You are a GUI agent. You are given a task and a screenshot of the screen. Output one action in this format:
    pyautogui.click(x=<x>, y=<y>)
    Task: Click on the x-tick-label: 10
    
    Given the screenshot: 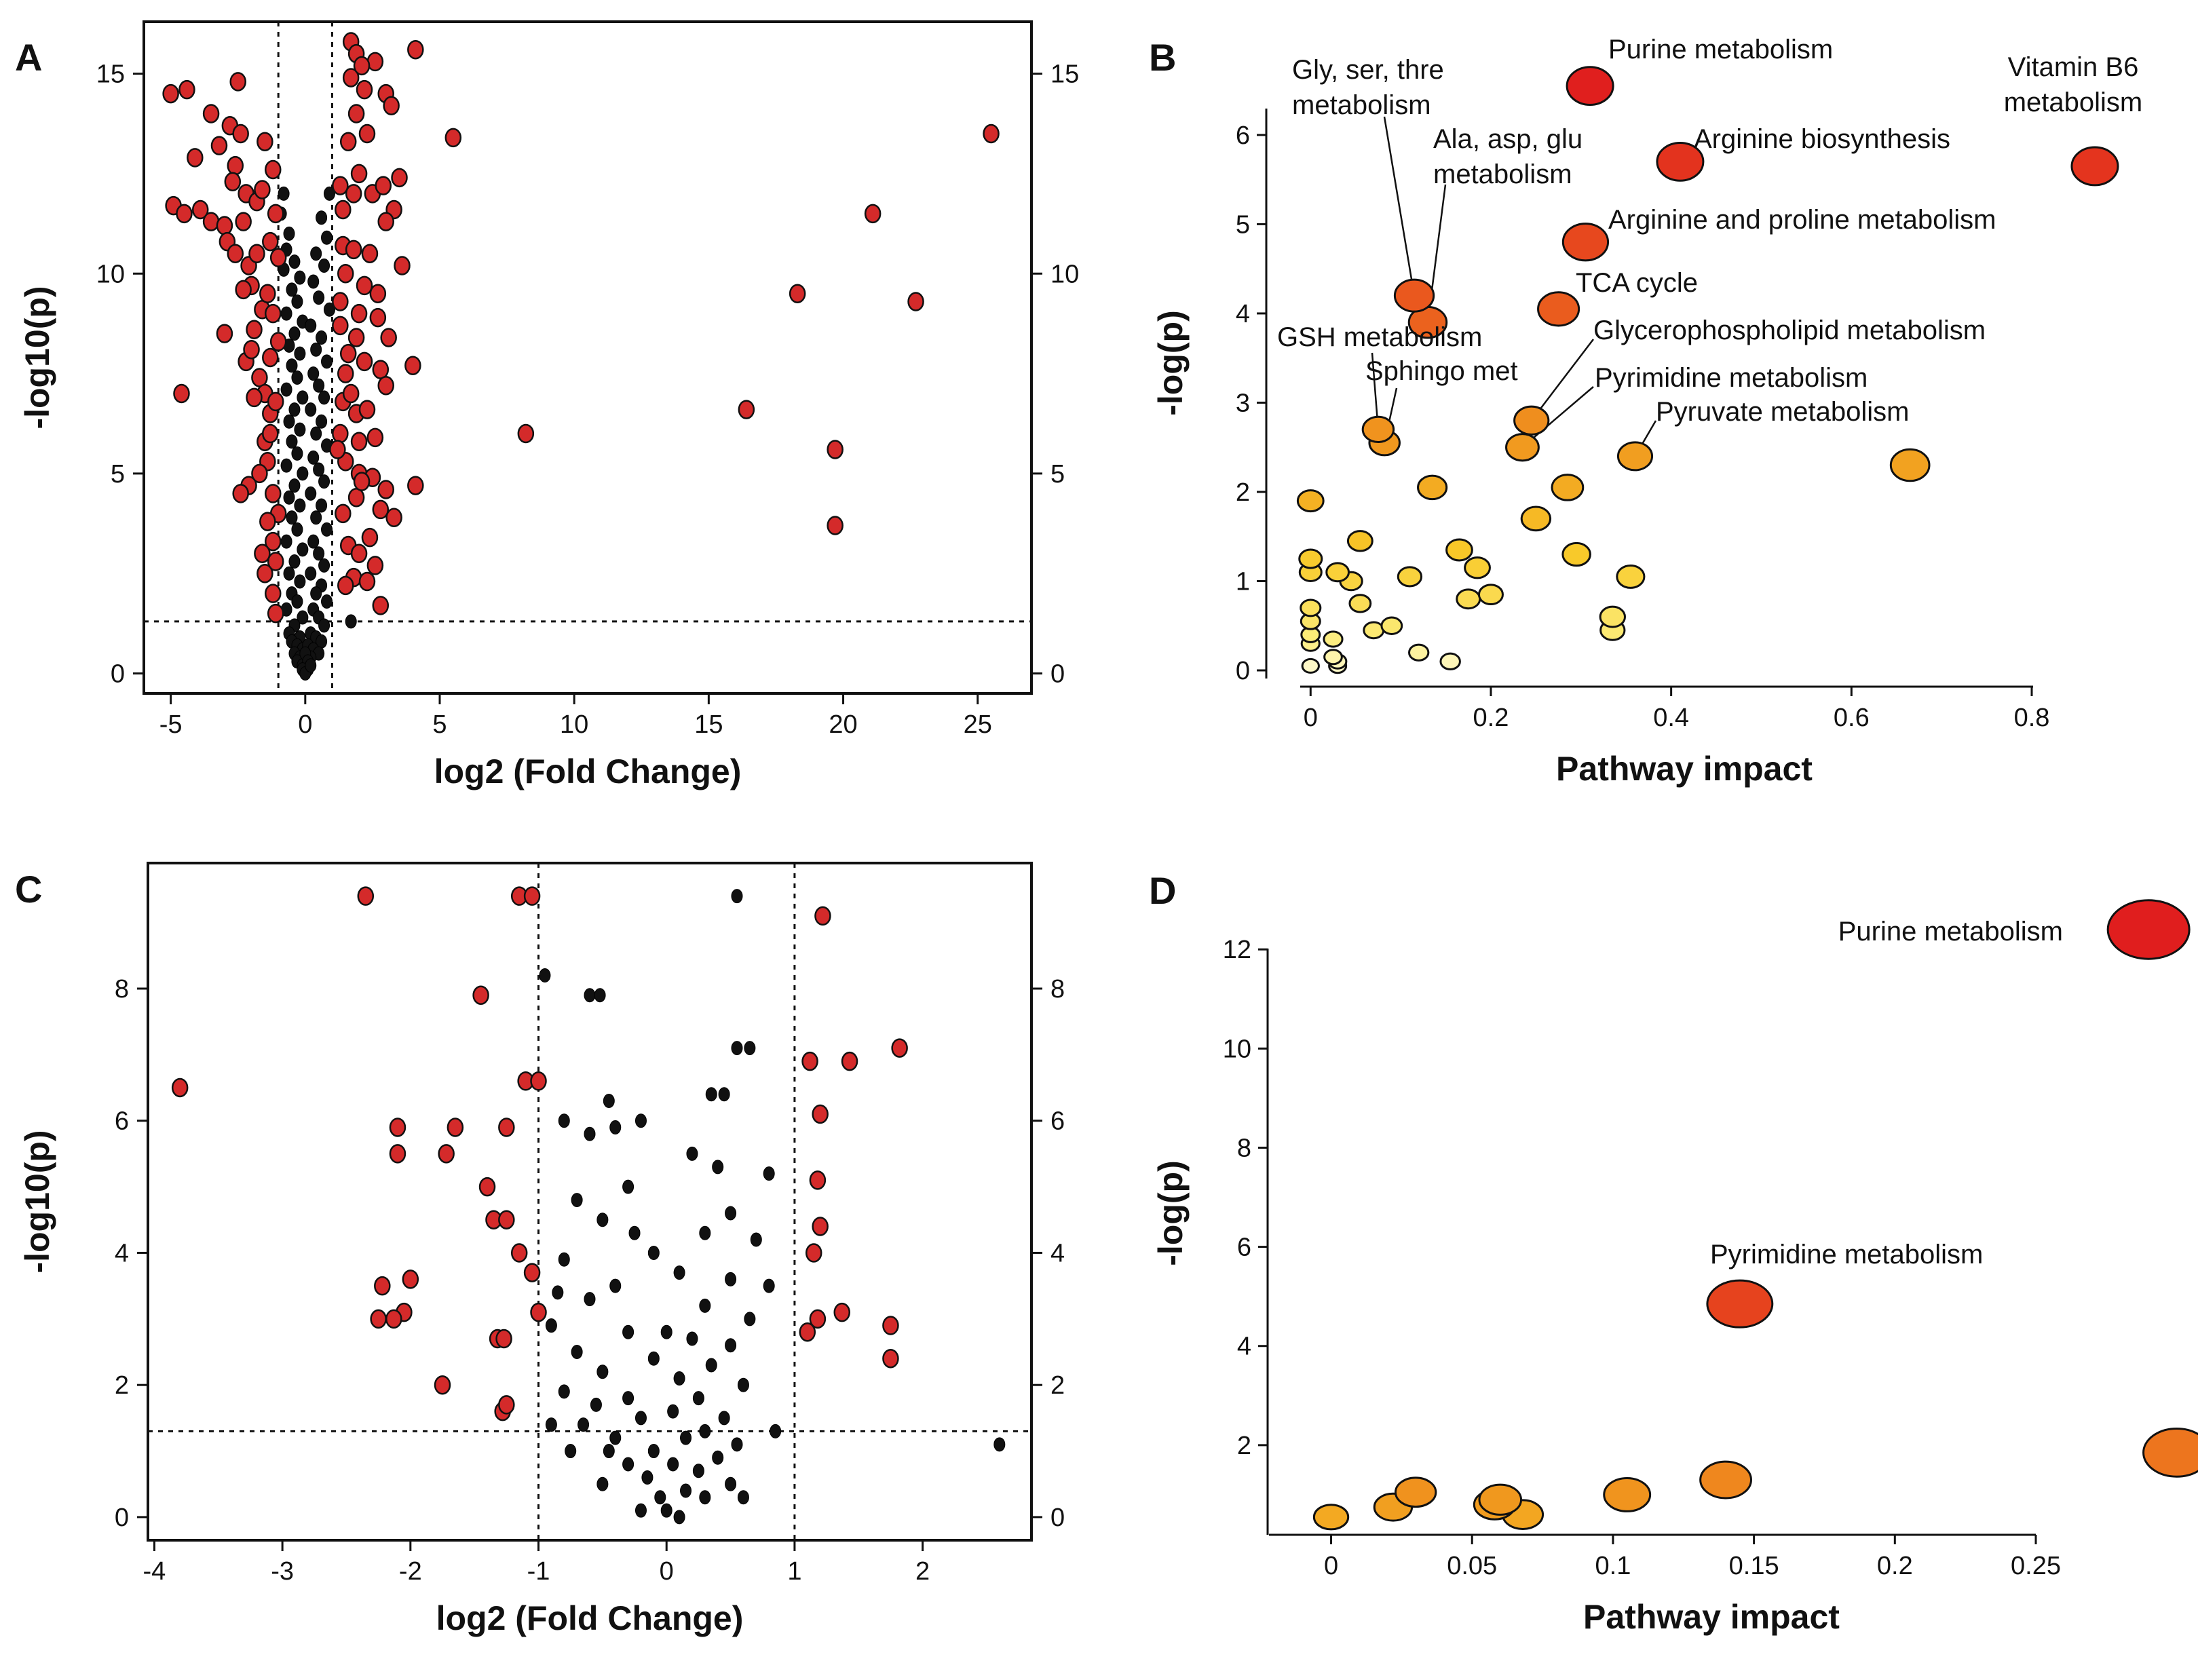 What is the action you would take?
    pyautogui.click(x=574, y=724)
    